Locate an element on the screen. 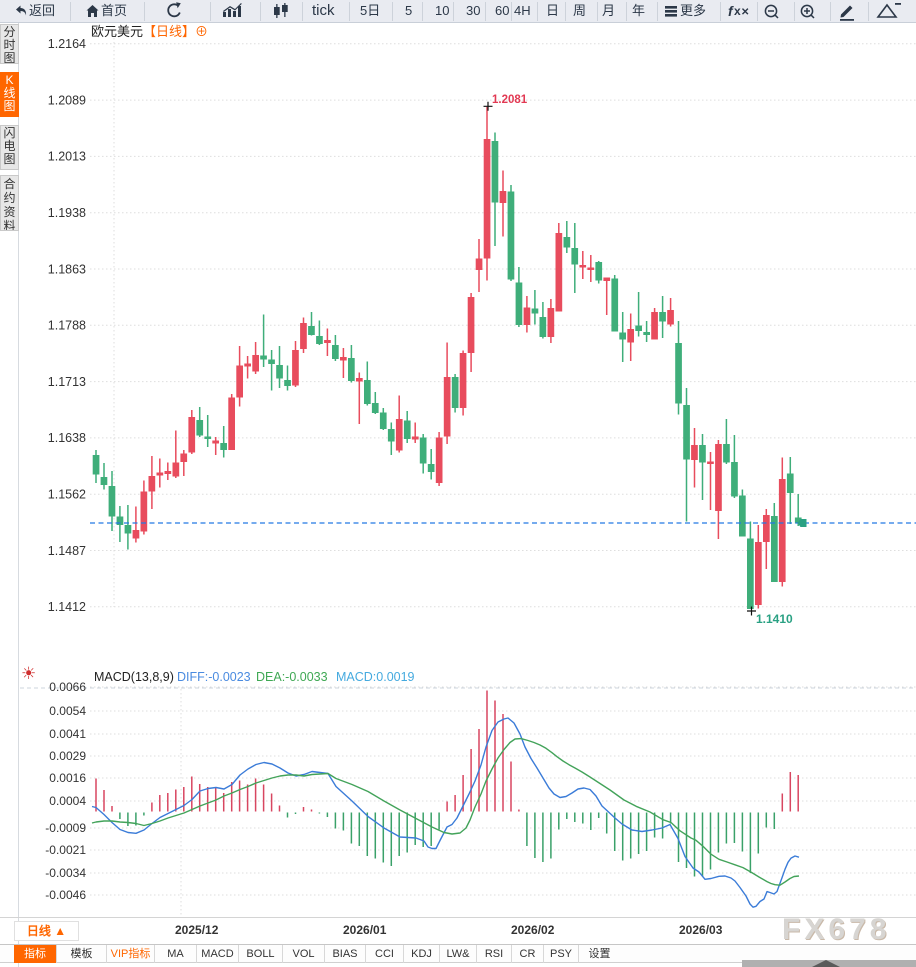  svg-text: 1.2013 is located at coordinates (67, 157).